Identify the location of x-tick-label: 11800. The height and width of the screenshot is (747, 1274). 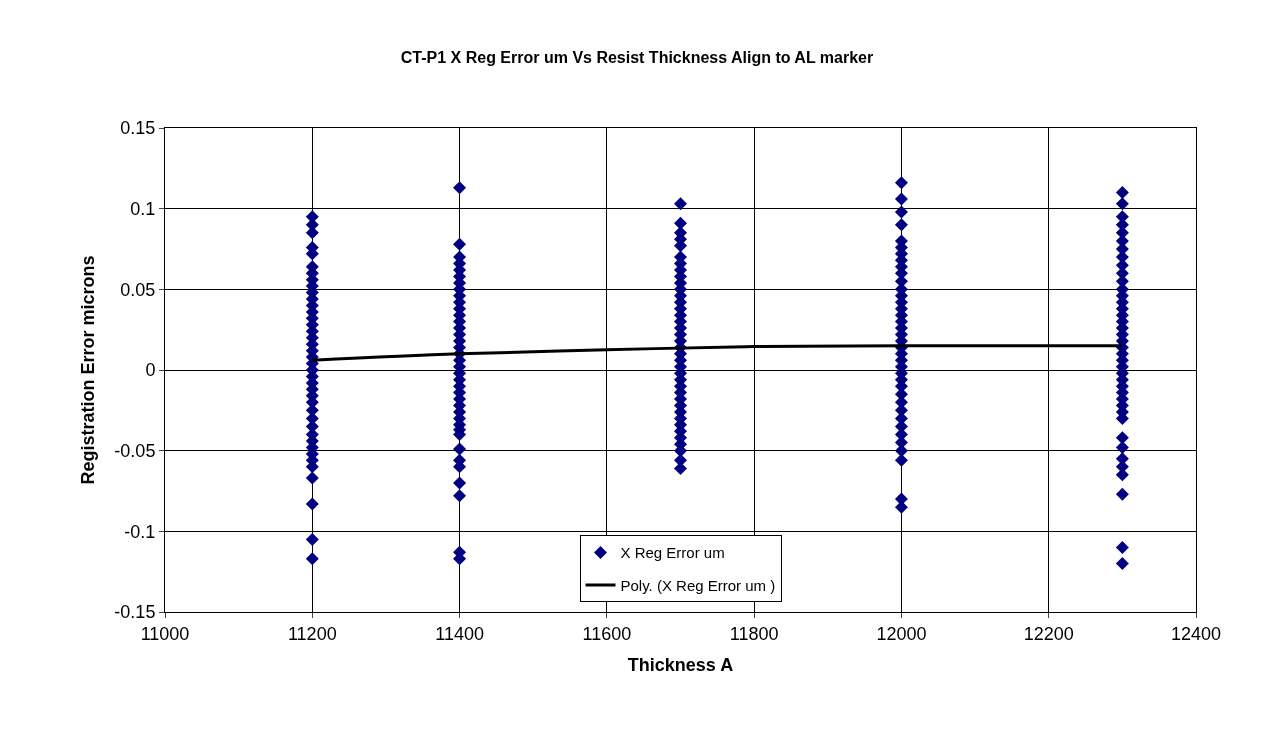
(754, 633).